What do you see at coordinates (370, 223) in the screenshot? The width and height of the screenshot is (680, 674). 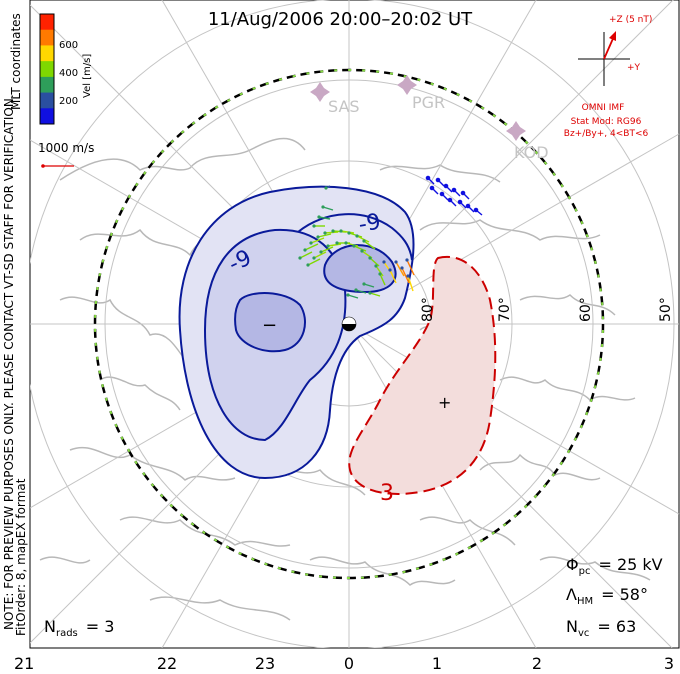 I see `negative-contour-label-b: -9` at bounding box center [370, 223].